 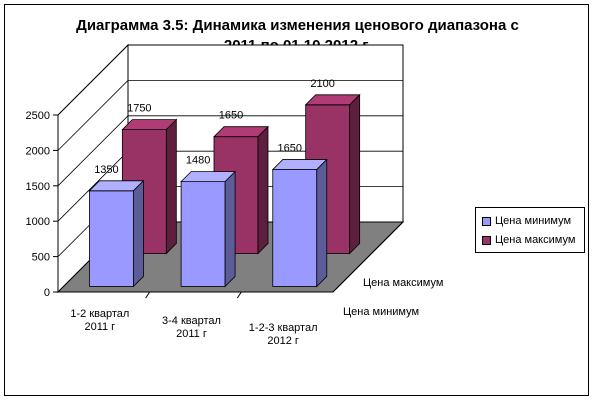 What do you see at coordinates (486, 221) in the screenshot?
I see `legend-swatch-min` at bounding box center [486, 221].